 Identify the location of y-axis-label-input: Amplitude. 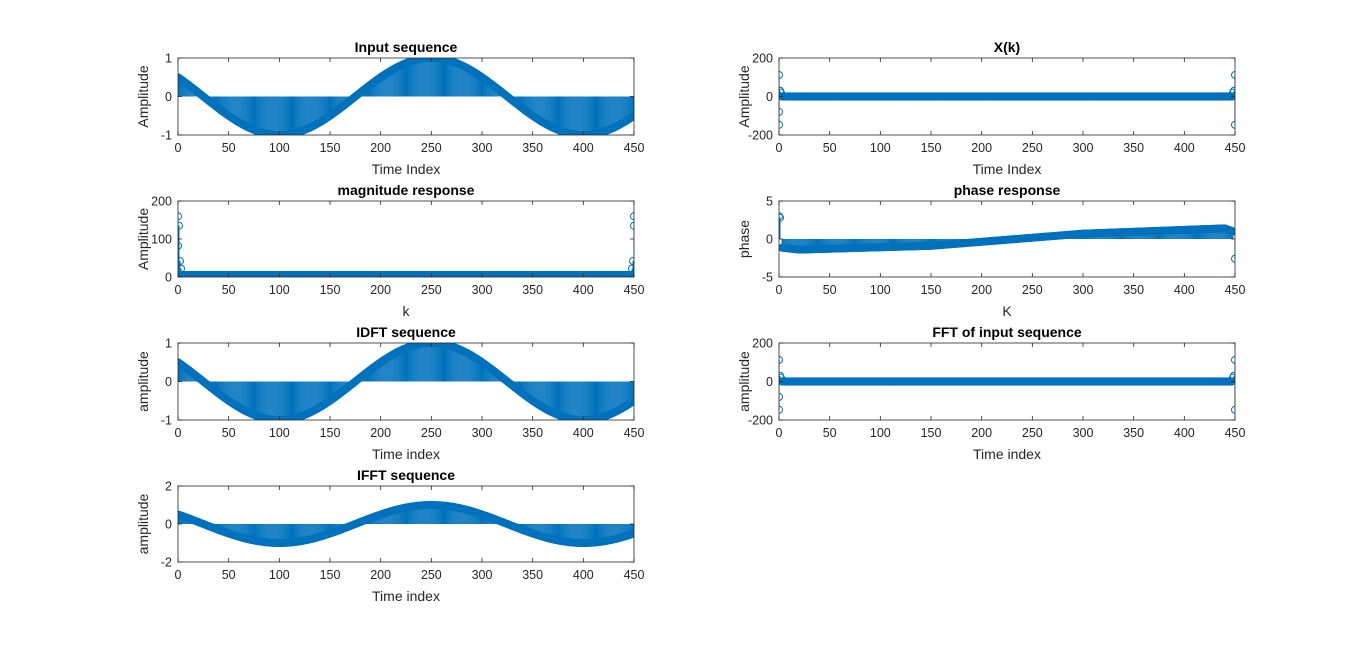
(143, 96).